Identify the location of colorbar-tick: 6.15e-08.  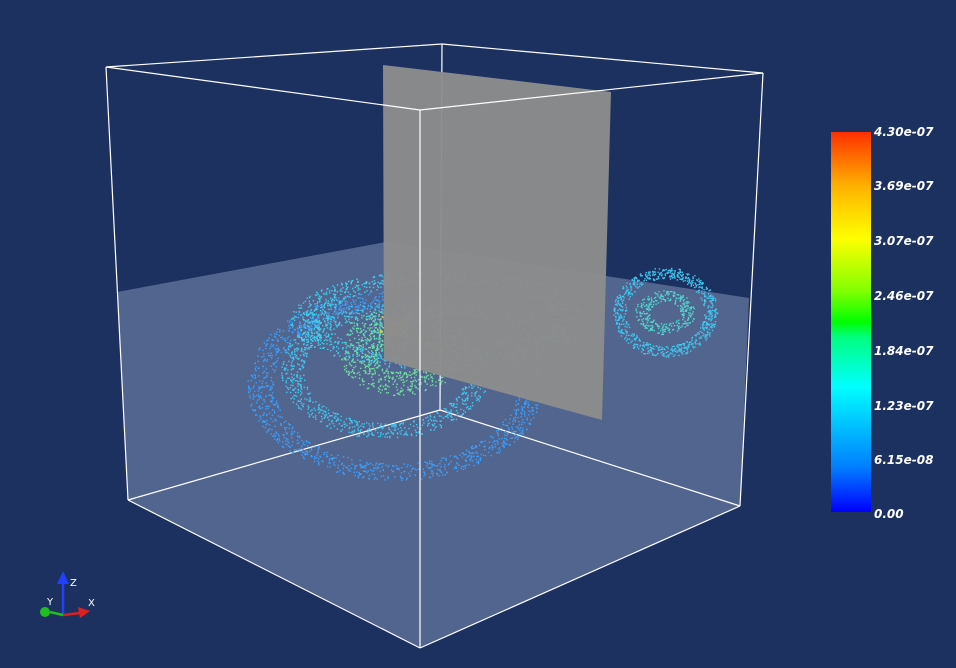
(904, 460).